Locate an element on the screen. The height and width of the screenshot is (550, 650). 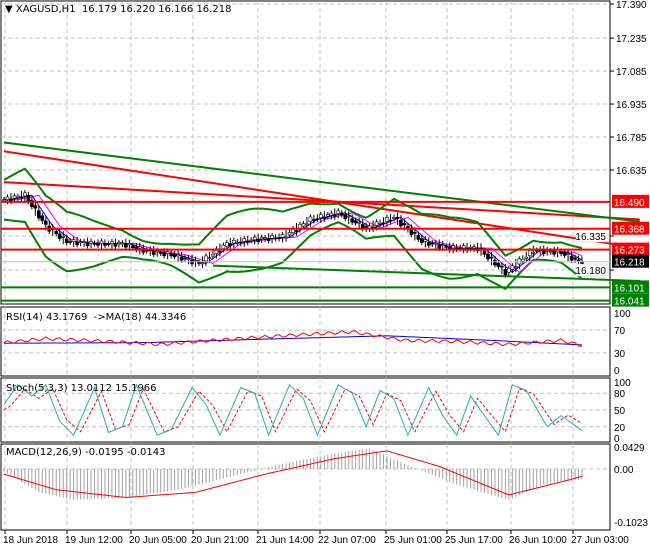
time-axis-label: 22 Jun 07:00 is located at coordinates (347, 540).